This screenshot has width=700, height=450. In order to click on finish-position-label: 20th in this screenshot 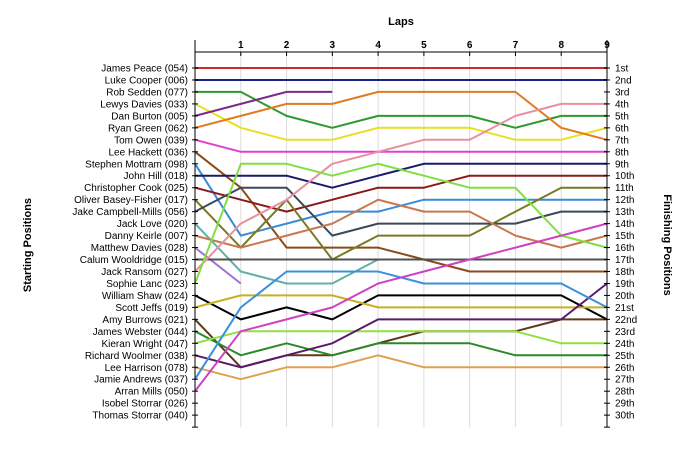, I will do `click(624, 296)`.